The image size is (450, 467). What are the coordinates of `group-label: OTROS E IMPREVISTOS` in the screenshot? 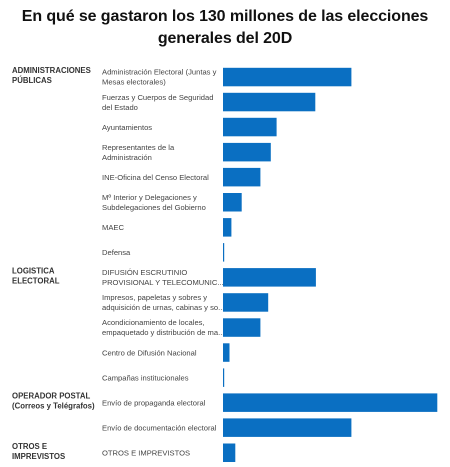 It's located at (38, 451).